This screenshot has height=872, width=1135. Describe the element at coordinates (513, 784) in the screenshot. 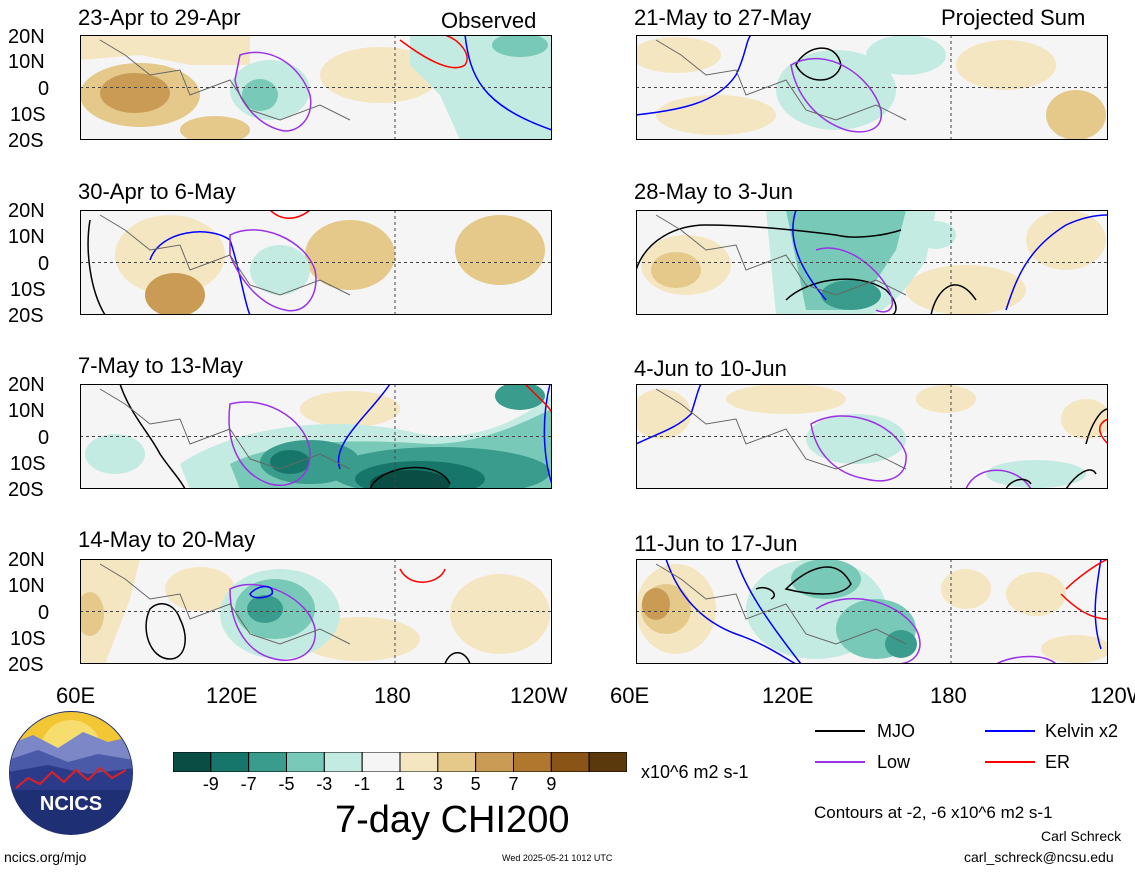

I see `colorbar-label: 7` at that location.